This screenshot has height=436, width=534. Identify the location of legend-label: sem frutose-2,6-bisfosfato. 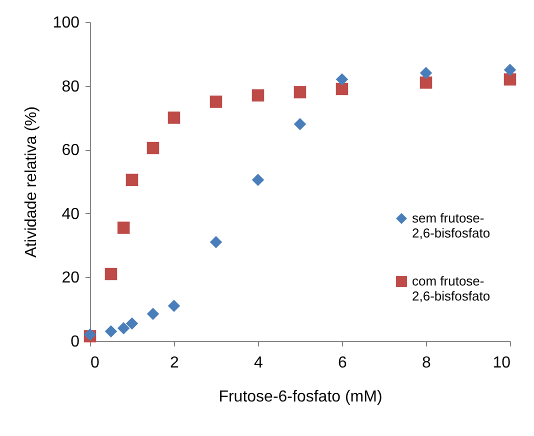
(451, 225).